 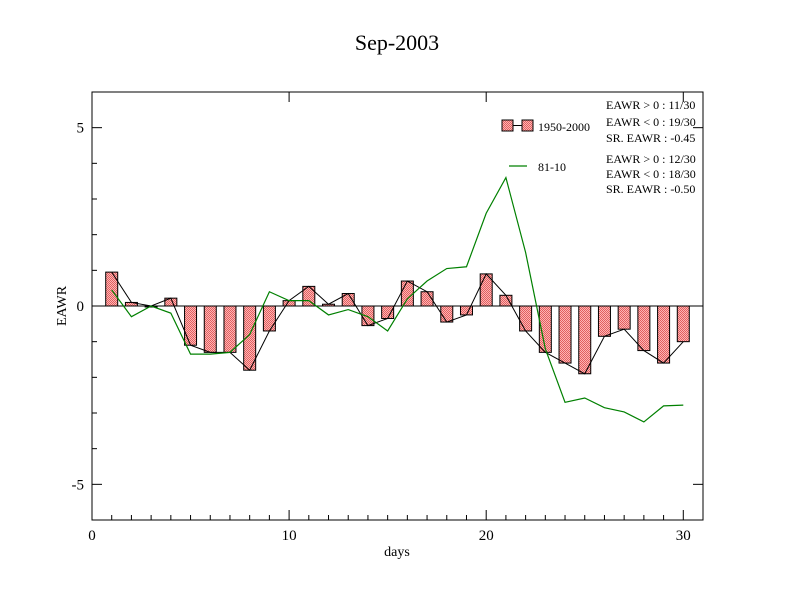 I want to click on stats-text: EAWR < 0 : 18/30, so click(x=651, y=174).